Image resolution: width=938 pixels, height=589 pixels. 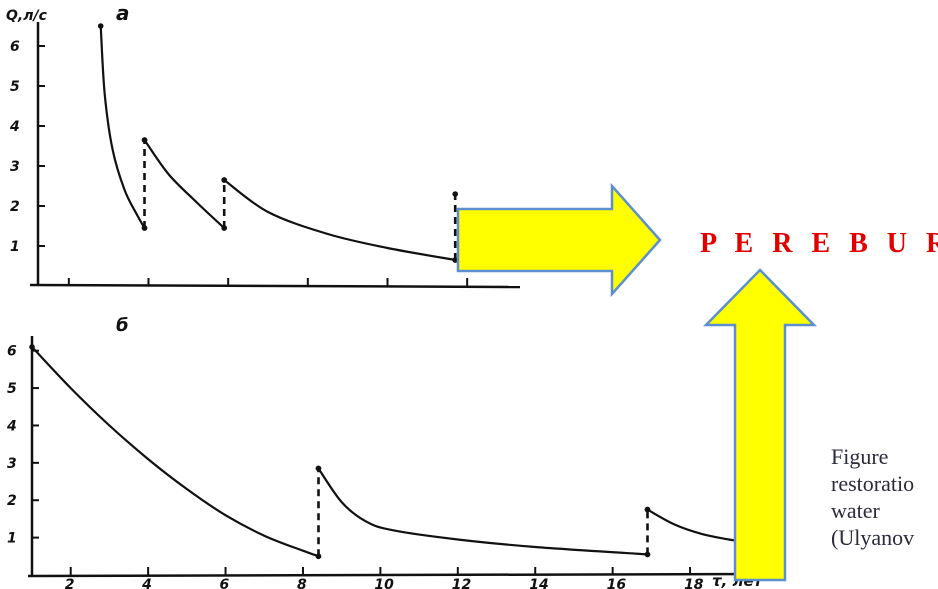 What do you see at coordinates (538, 583) in the screenshot?
I see `panel-b-x-tick-label: 14` at bounding box center [538, 583].